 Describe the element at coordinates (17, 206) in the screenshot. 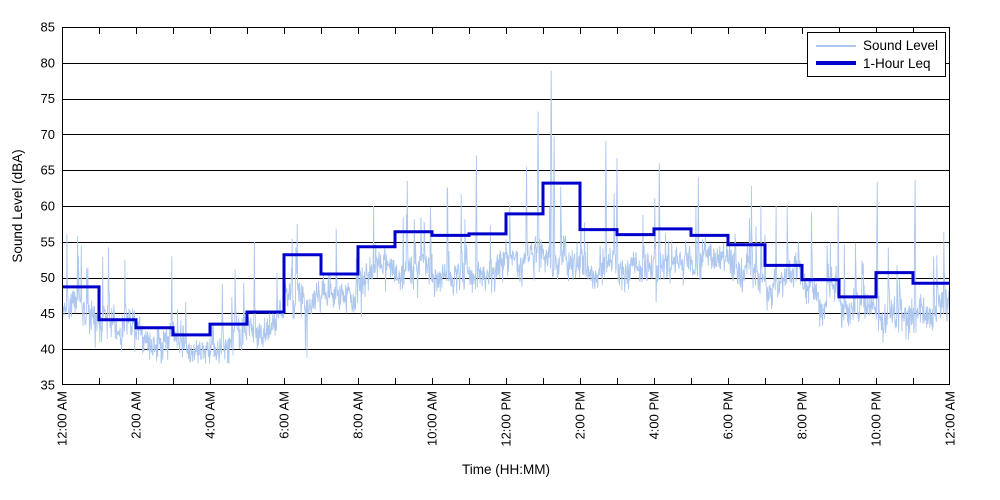

I see `y-axis-title: Sound Level (dBA)` at that location.